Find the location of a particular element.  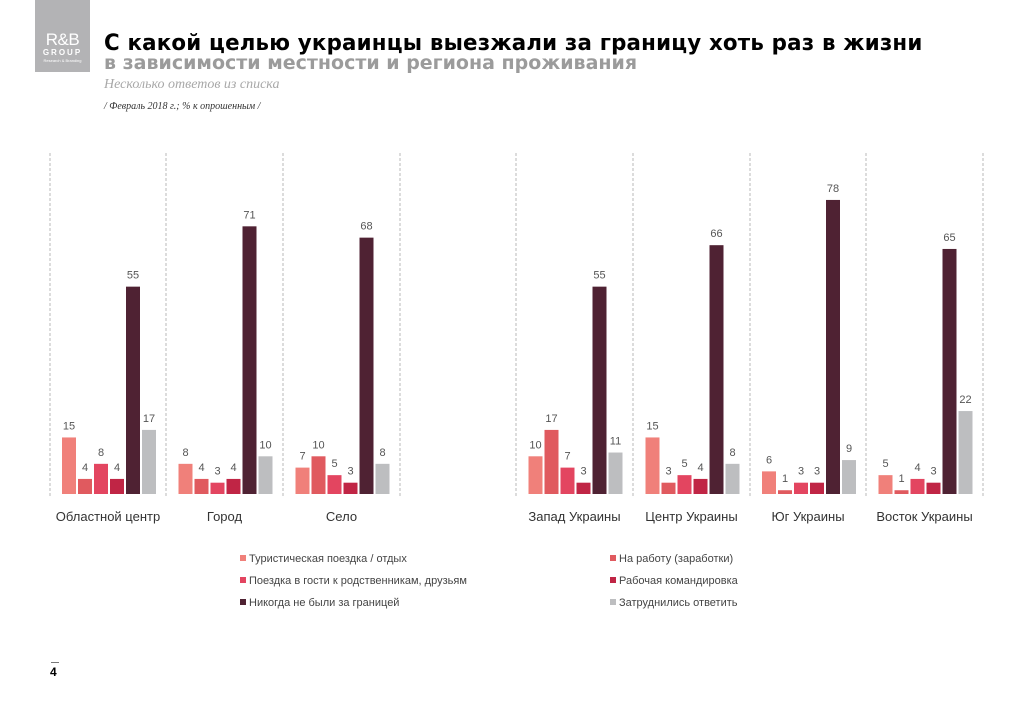

legend-item: Затруднились ответить is located at coordinates (674, 603).